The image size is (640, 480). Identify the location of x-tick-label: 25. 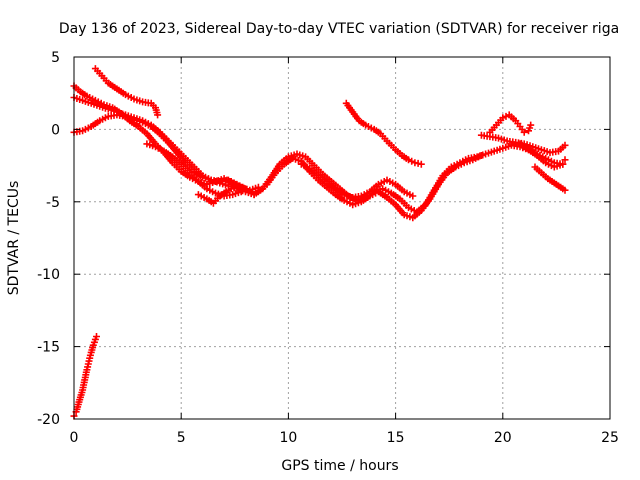
(610, 438).